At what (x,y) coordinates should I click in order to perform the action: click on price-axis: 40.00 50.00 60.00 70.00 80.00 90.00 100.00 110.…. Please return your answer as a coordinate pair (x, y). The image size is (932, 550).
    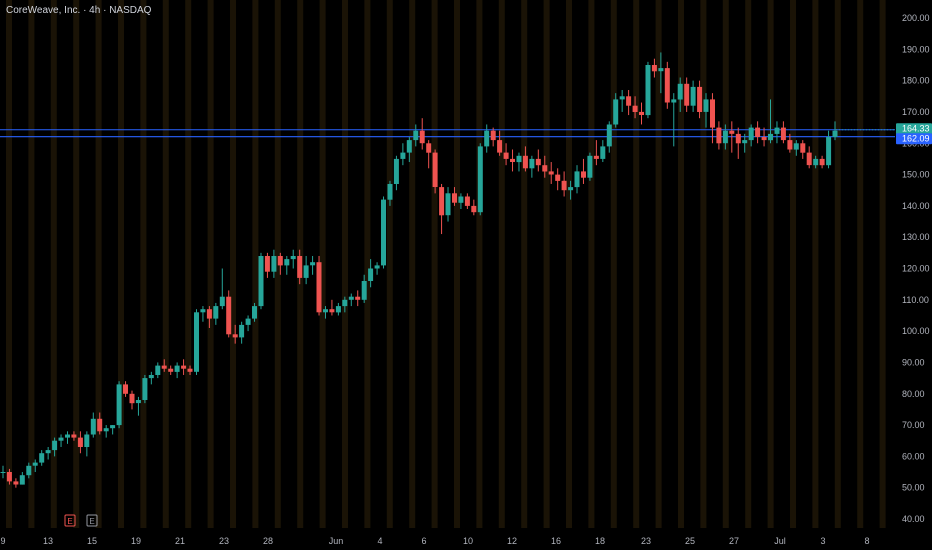
    Looking at the image, I should click on (916, 268).